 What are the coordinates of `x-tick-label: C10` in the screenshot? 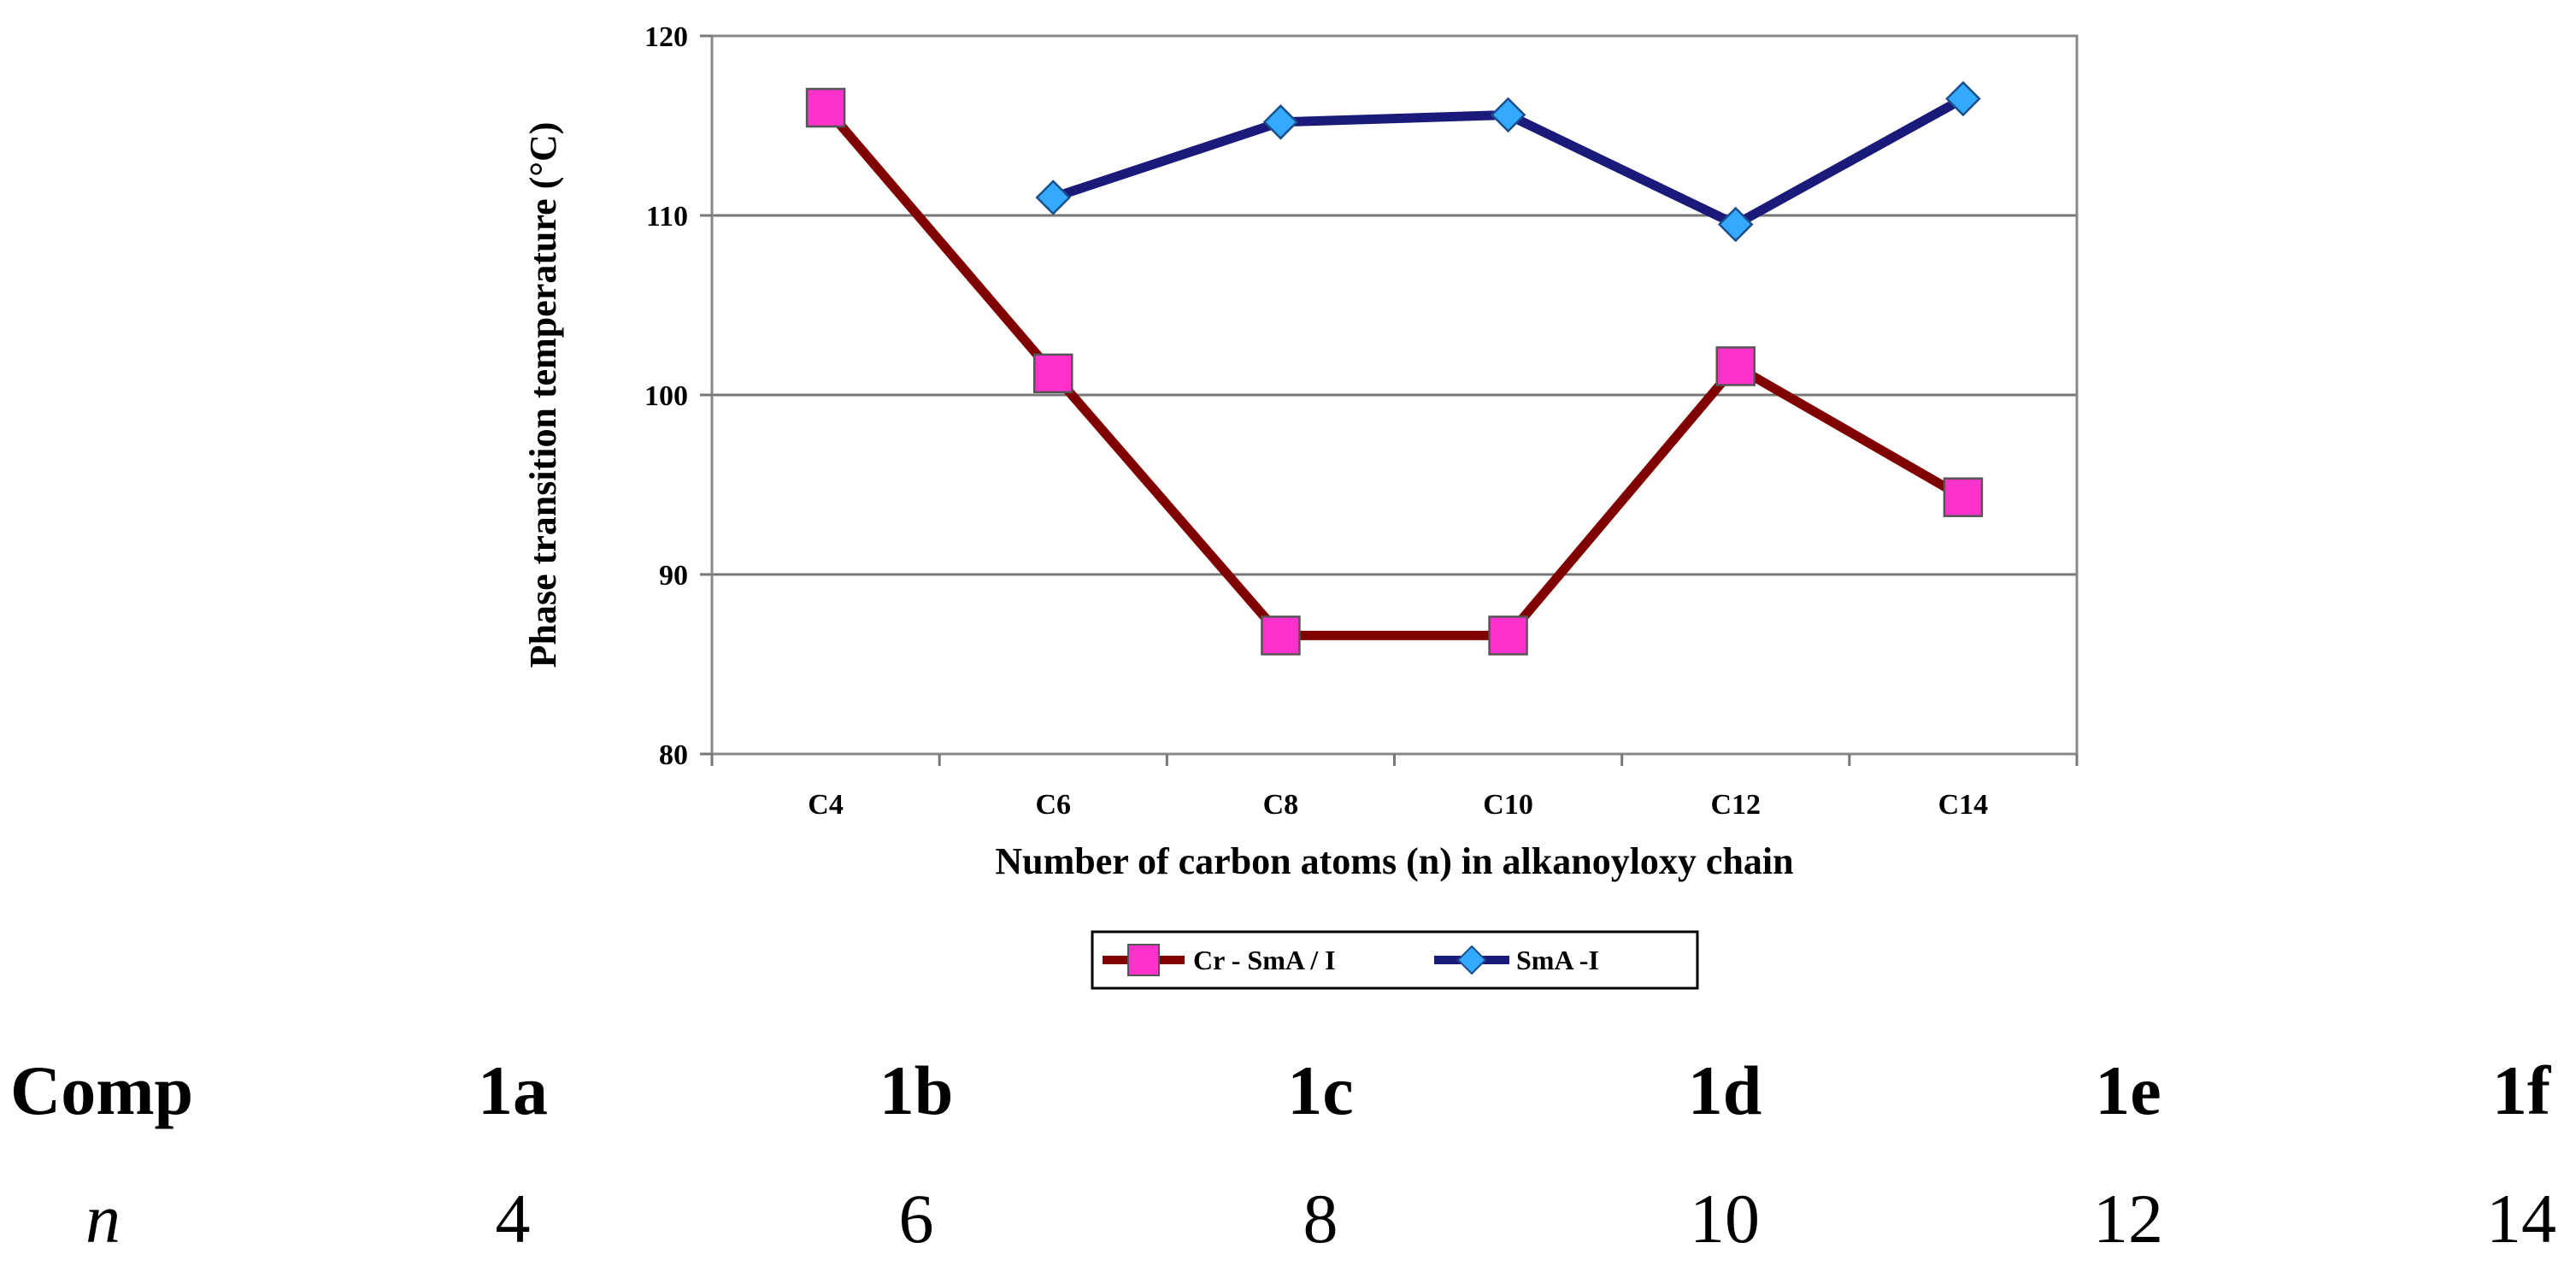 It's located at (1508, 805).